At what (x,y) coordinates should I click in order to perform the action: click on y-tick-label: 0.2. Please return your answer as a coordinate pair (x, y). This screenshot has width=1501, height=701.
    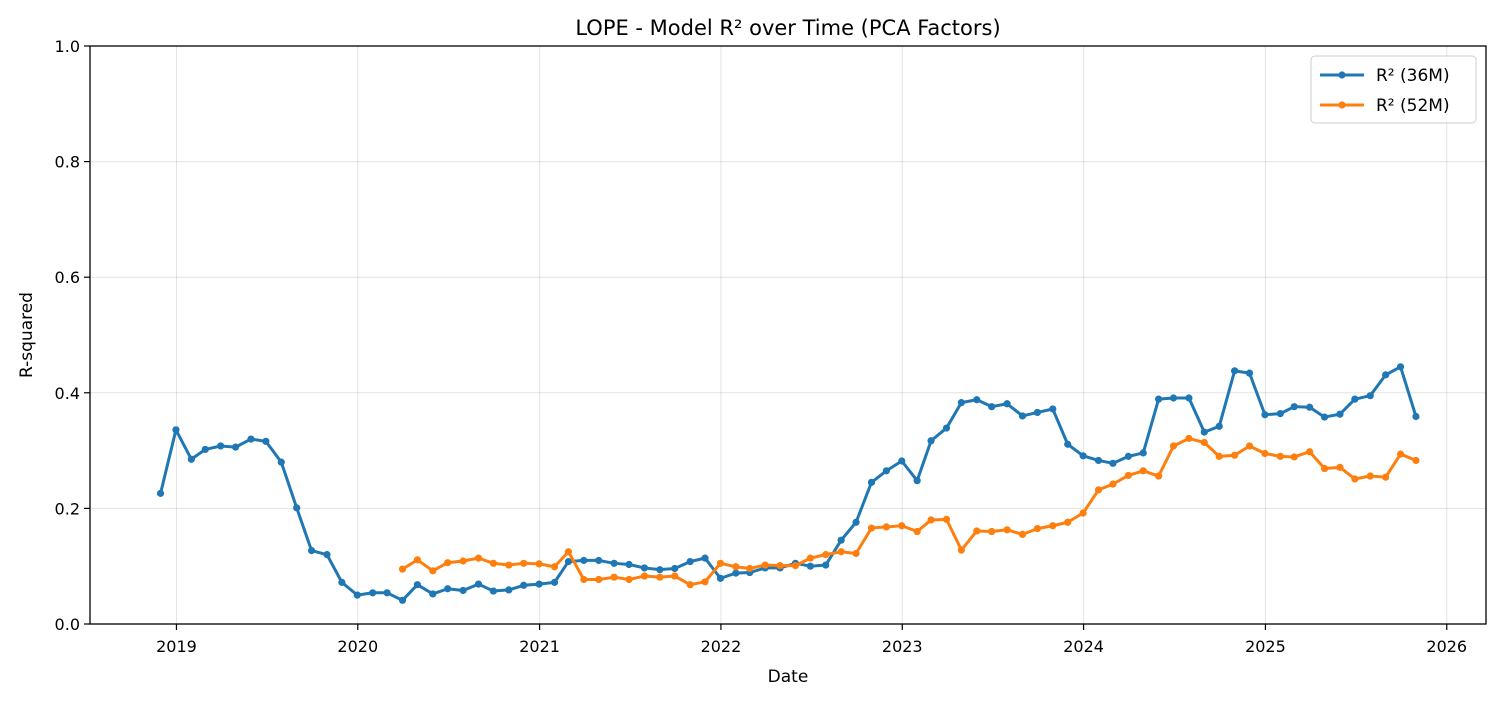
    Looking at the image, I should click on (67, 508).